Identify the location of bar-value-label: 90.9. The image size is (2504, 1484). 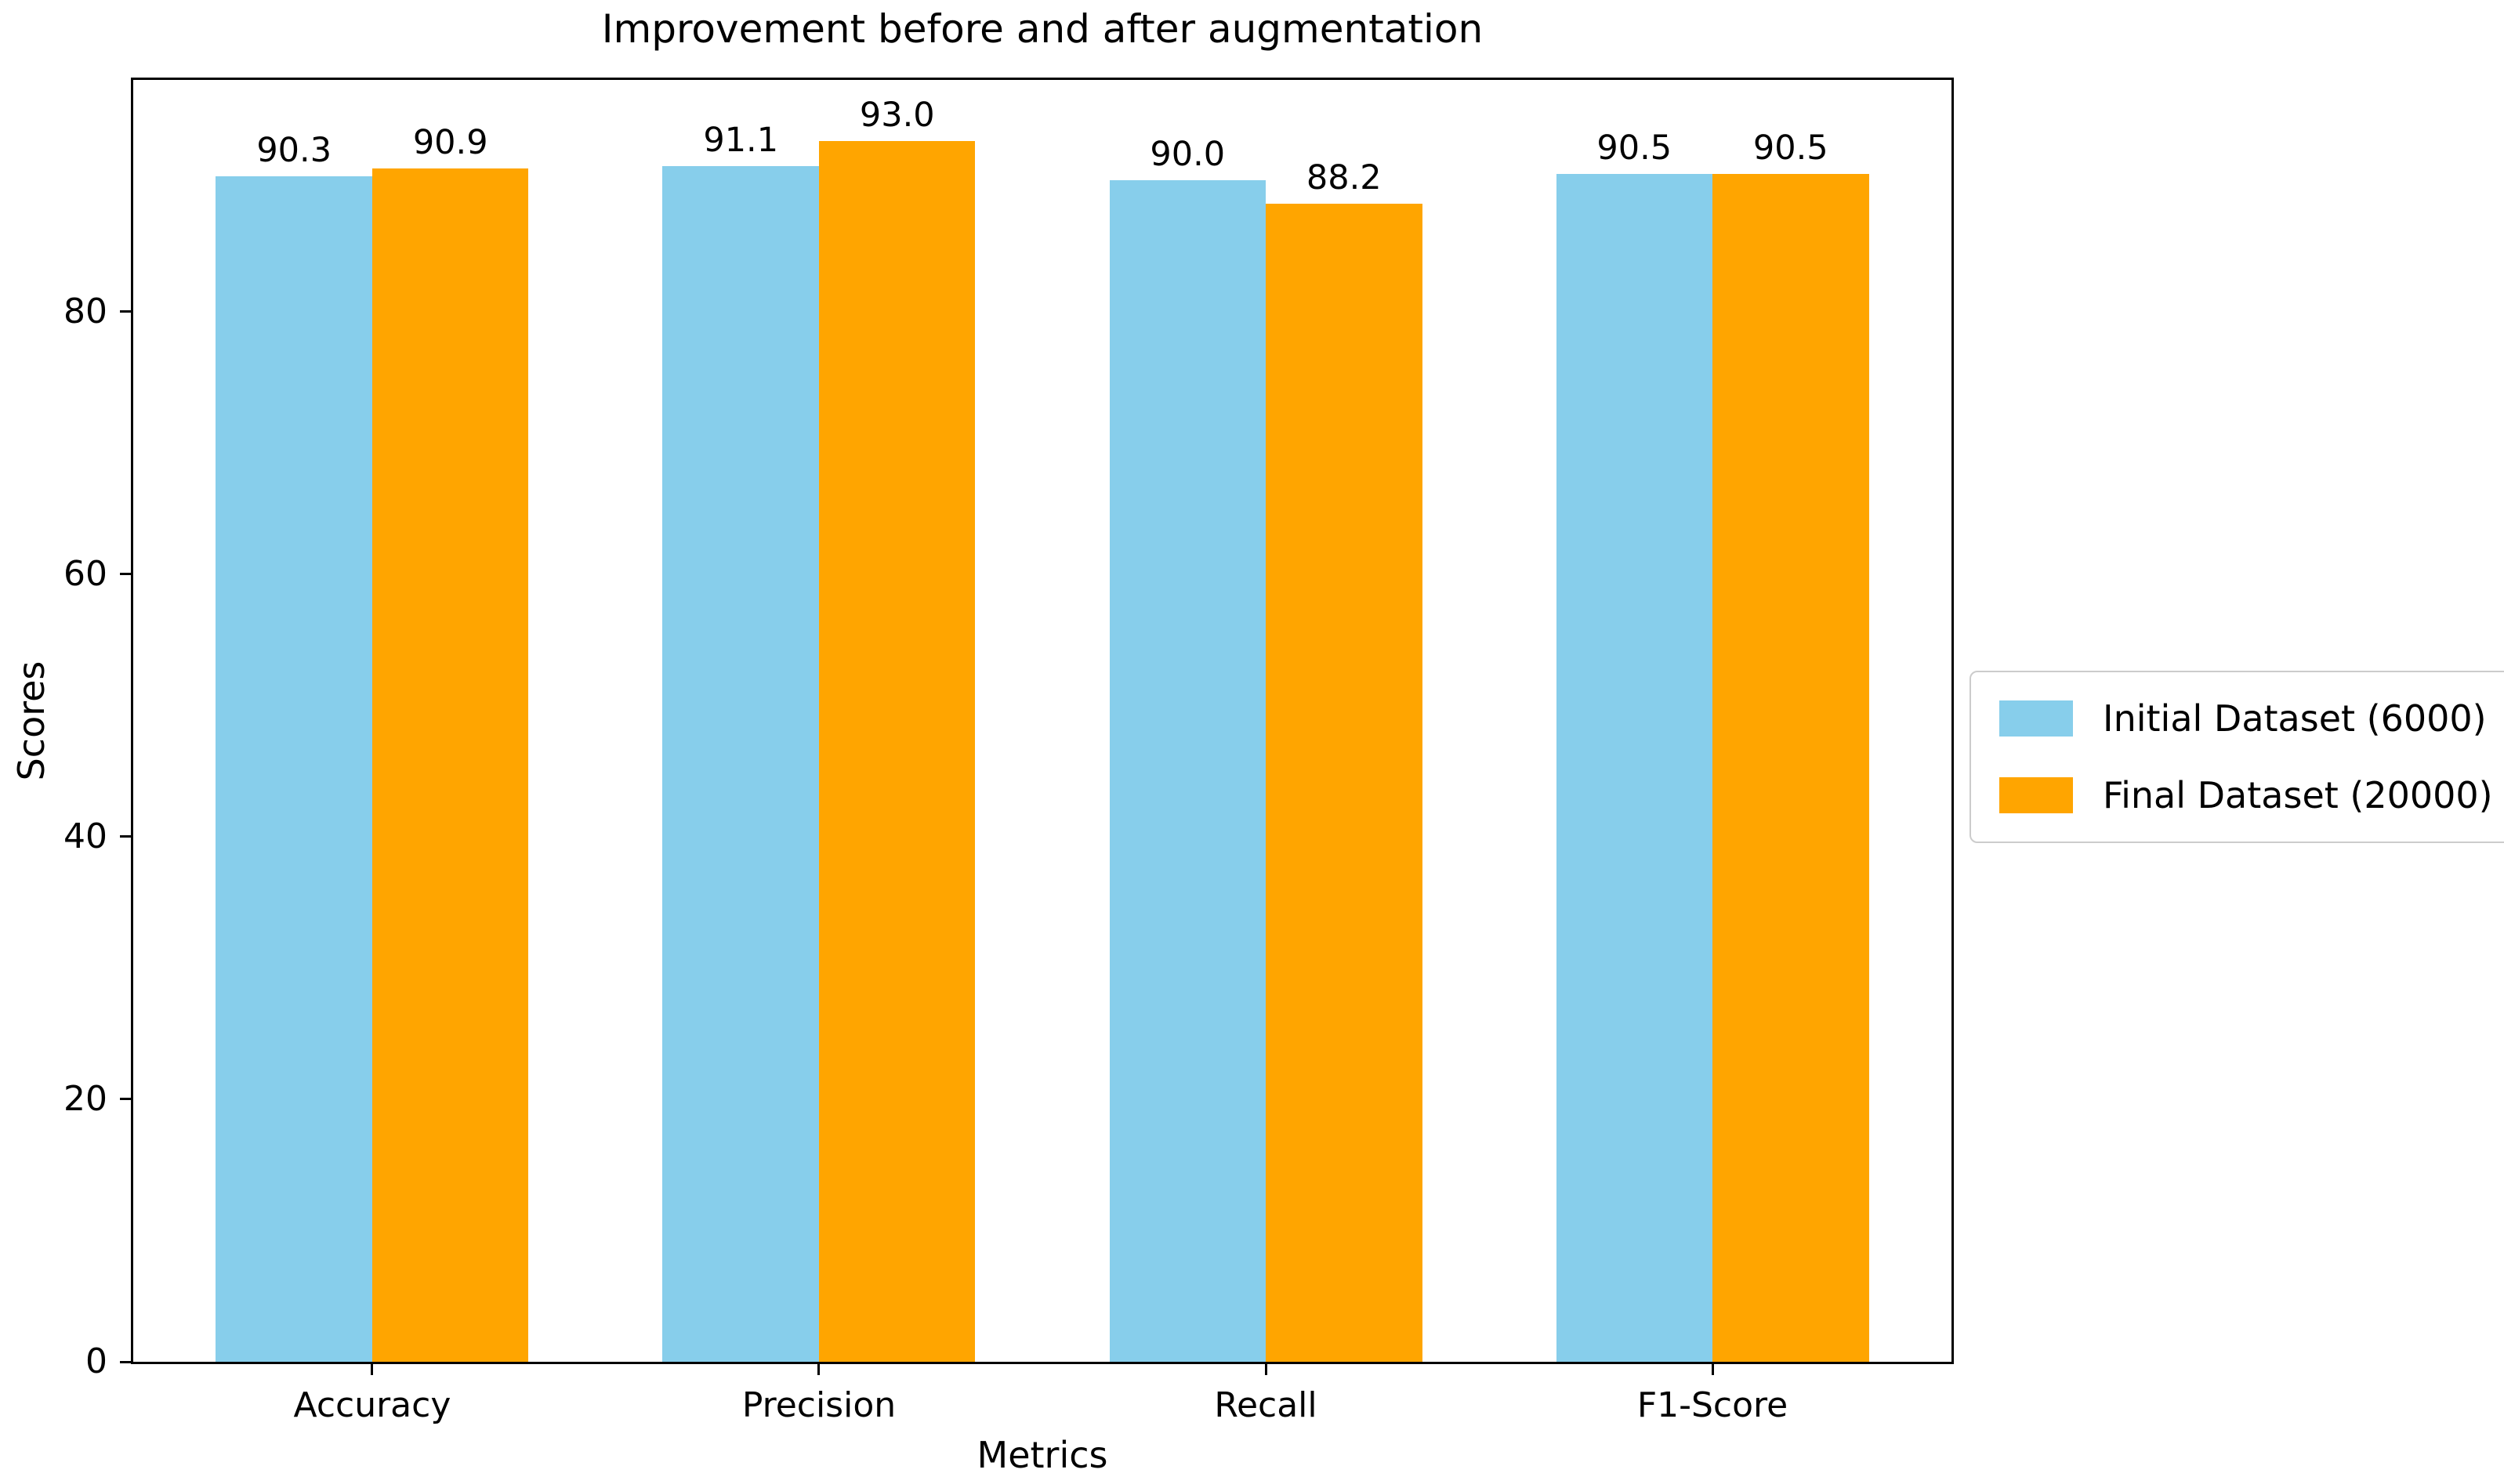
(450, 143).